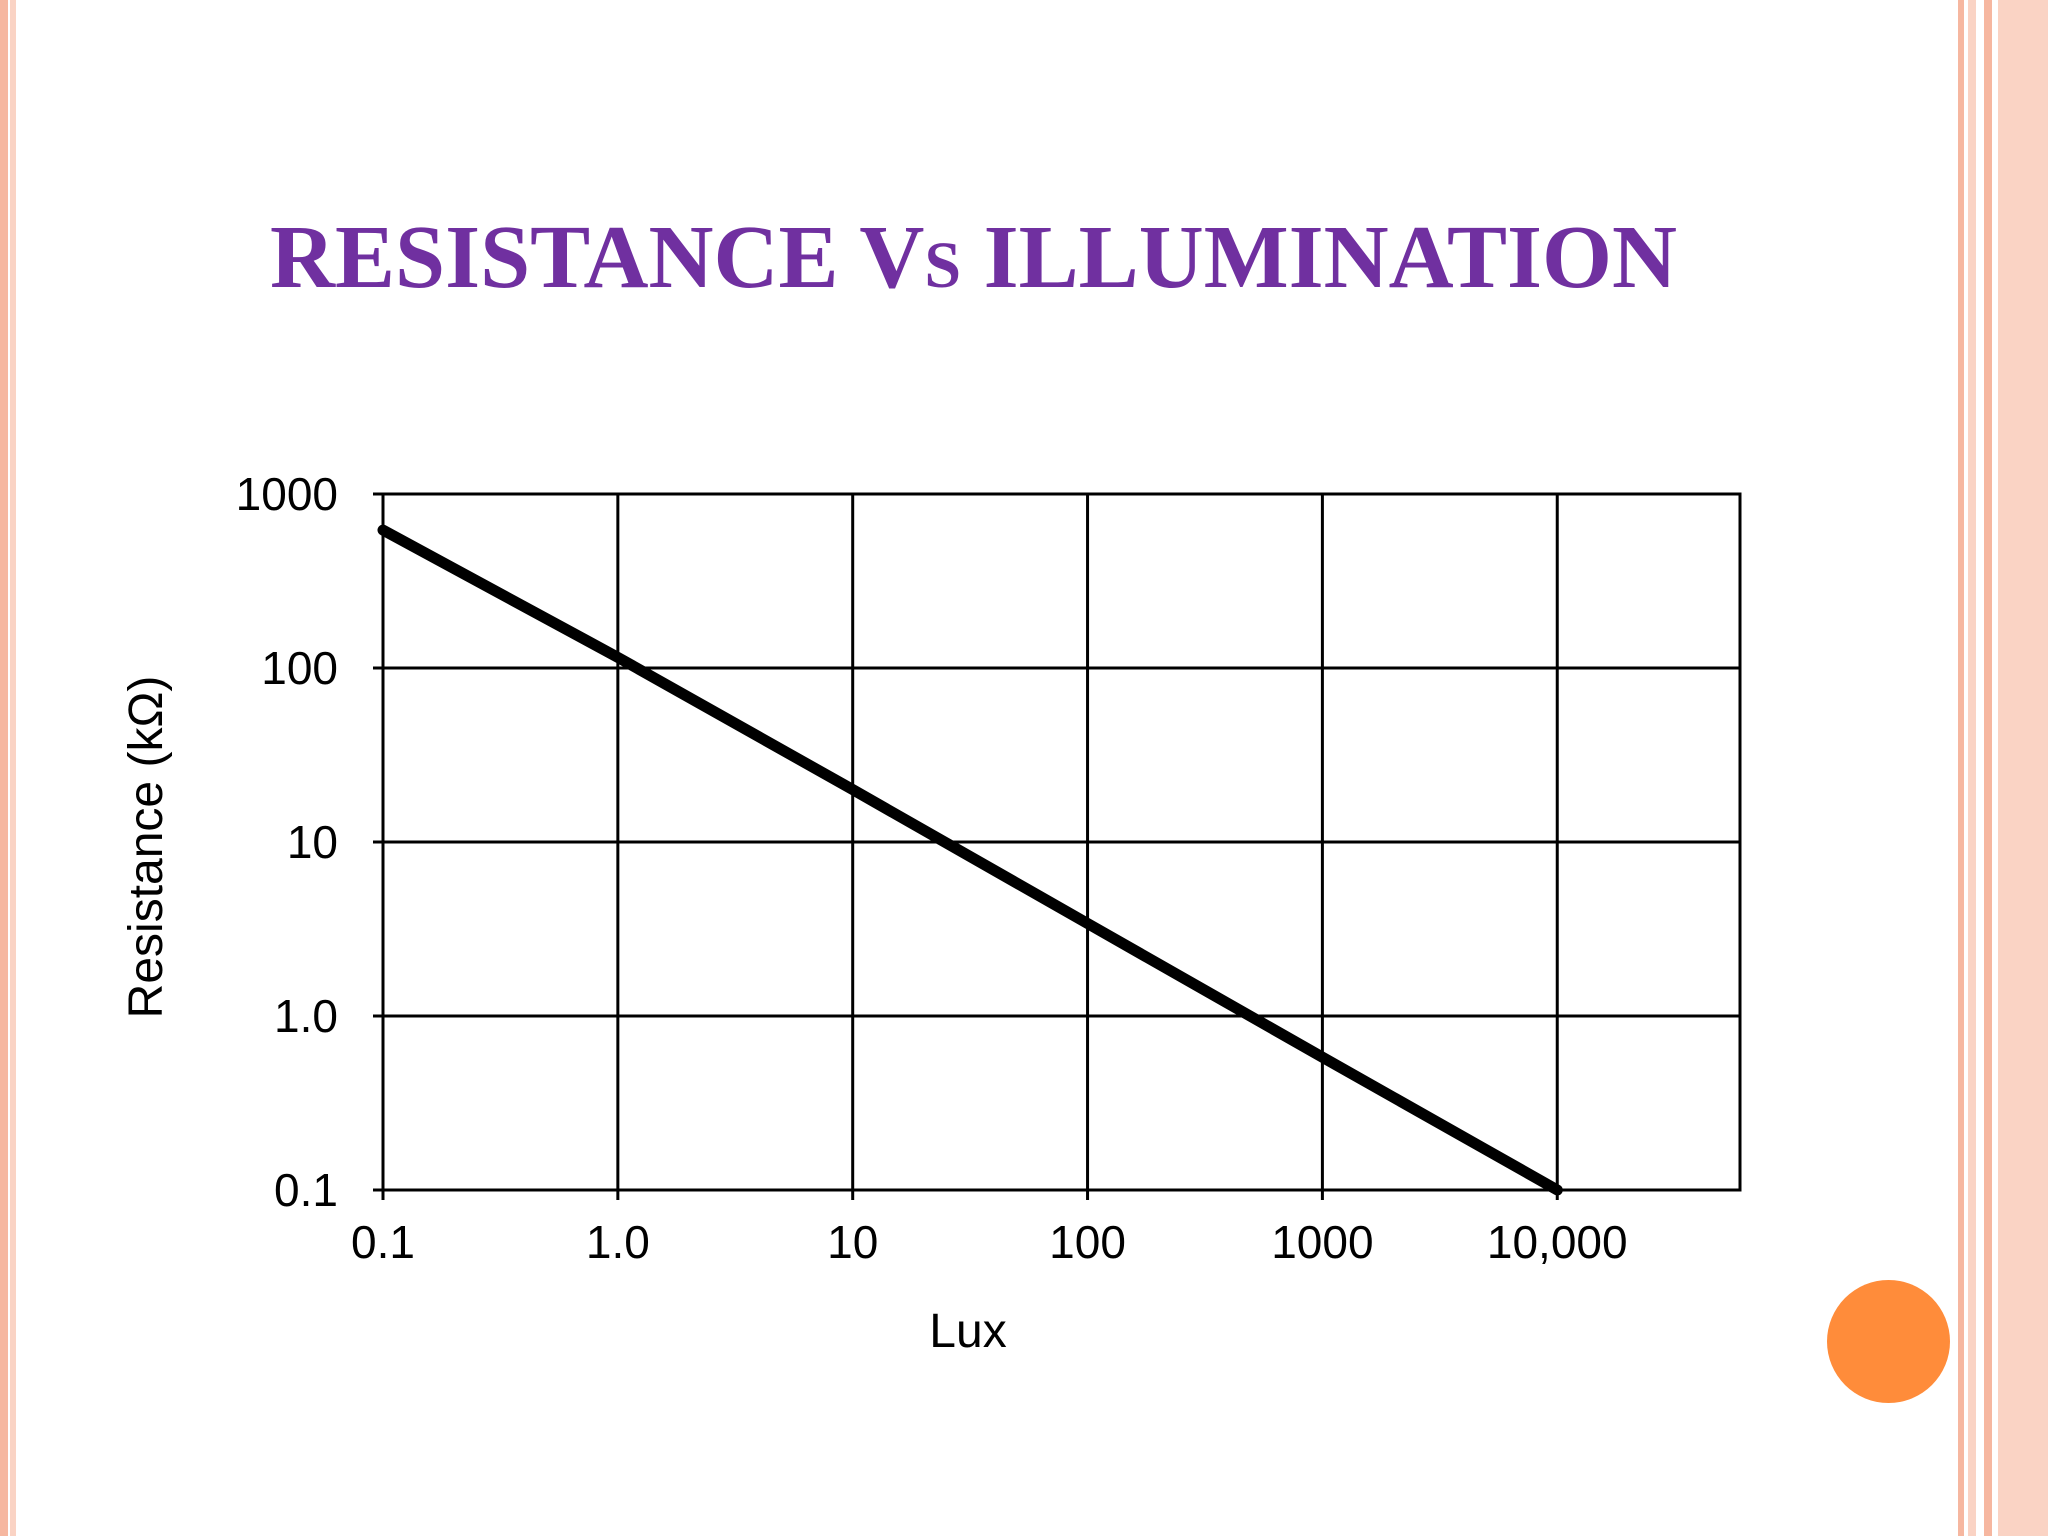  I want to click on slide-title-part2: S, so click(943, 265).